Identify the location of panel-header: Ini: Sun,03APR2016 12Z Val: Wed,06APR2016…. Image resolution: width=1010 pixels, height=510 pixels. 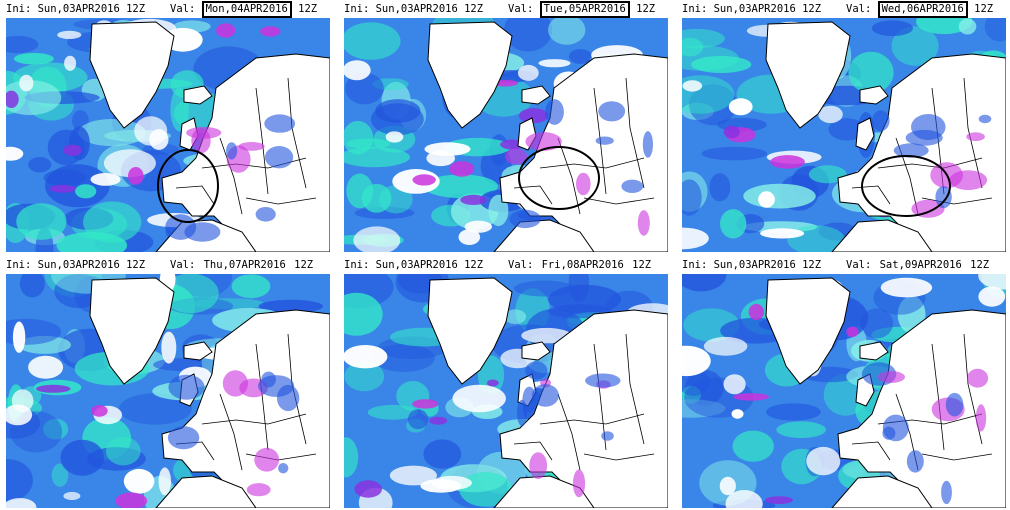
(841, 9).